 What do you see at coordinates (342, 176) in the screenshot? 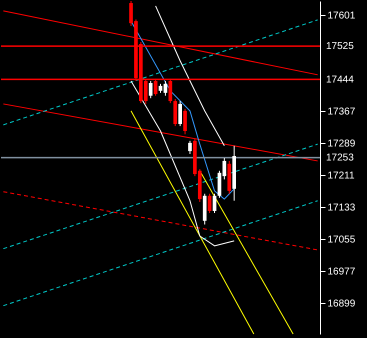
I see `y-tick-label: 17211` at bounding box center [342, 176].